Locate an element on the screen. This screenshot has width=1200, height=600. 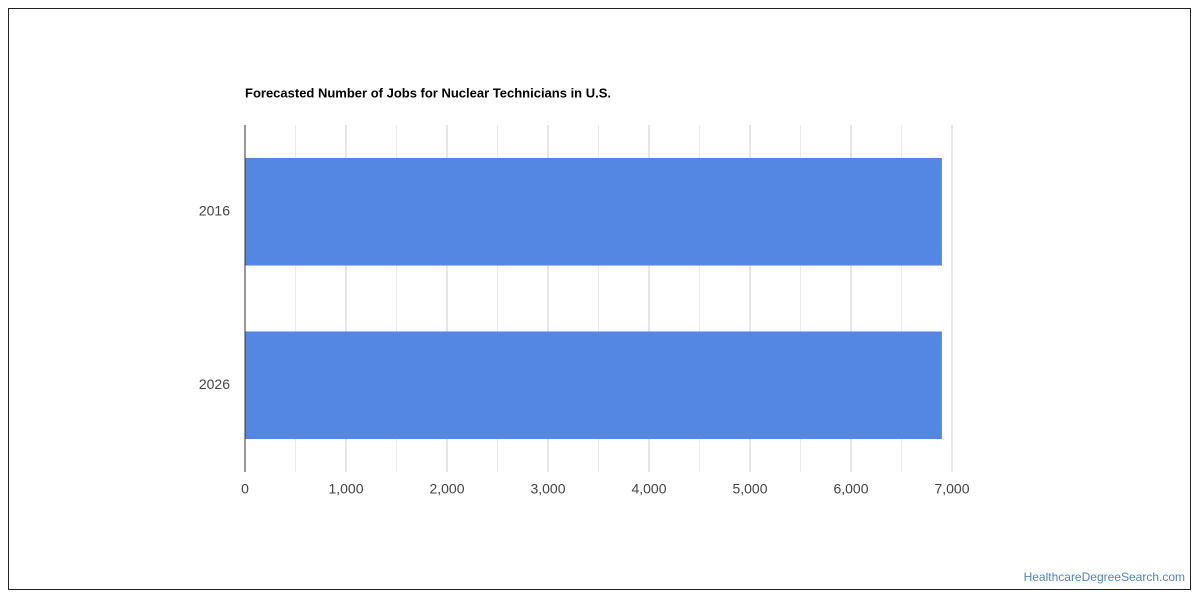
x-tick-label: 2,000 is located at coordinates (446, 489).